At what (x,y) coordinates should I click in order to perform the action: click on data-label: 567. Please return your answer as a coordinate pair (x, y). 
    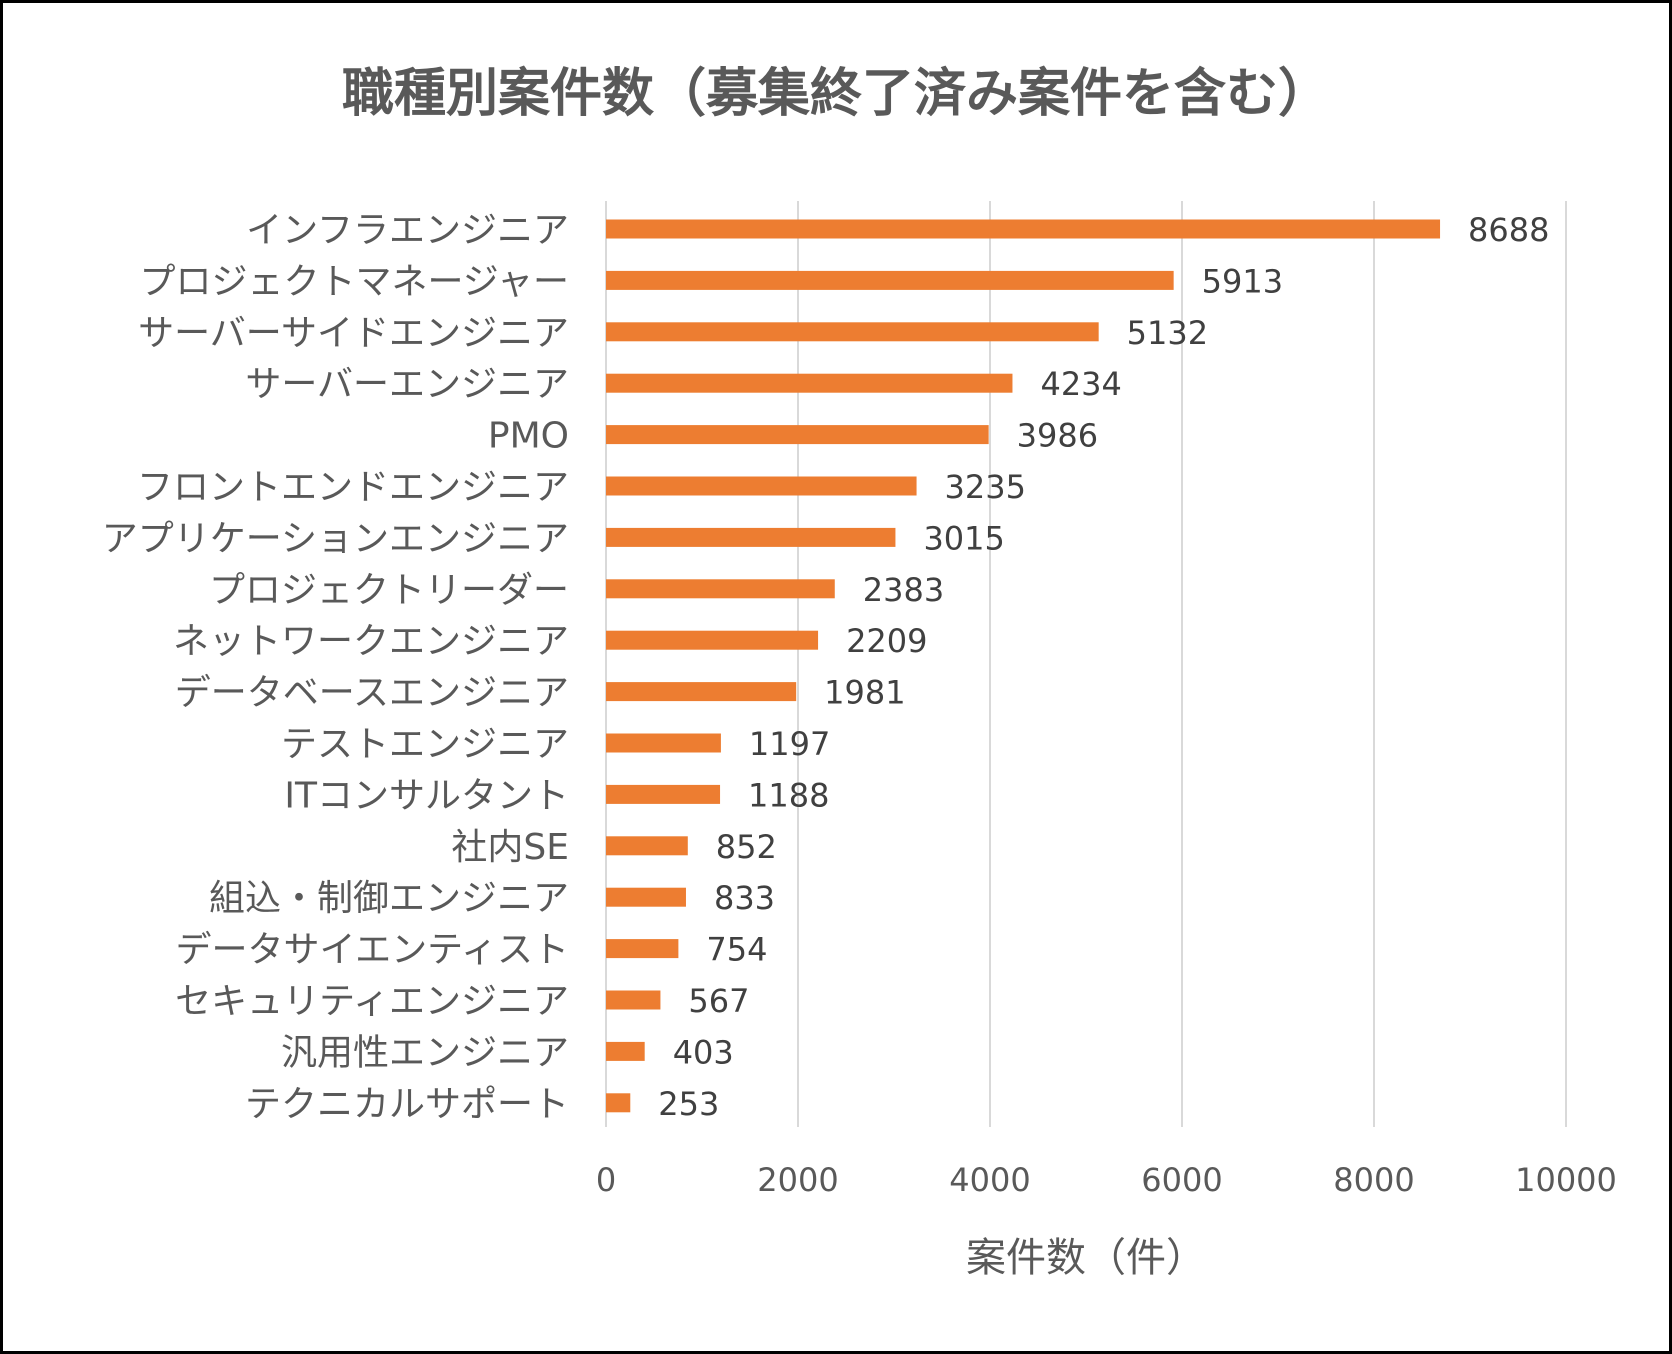
    Looking at the image, I should click on (718, 1001).